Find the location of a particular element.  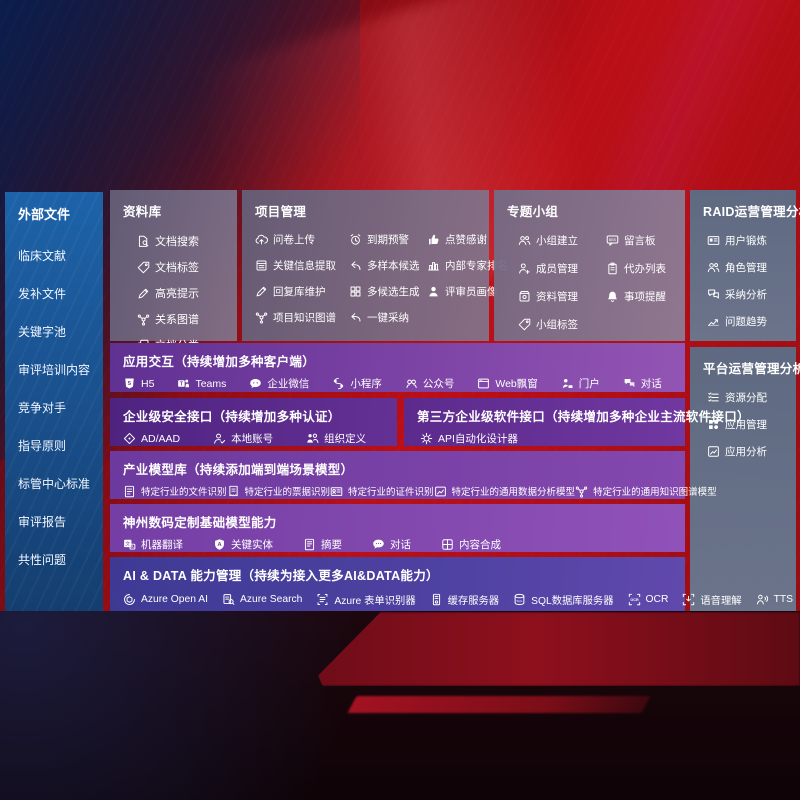

feature-item: 一键采纳 is located at coordinates (387, 317).